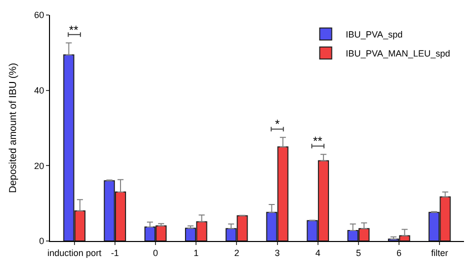 This screenshot has height=268, width=474. I want to click on x-tick-label: 4, so click(317, 253).